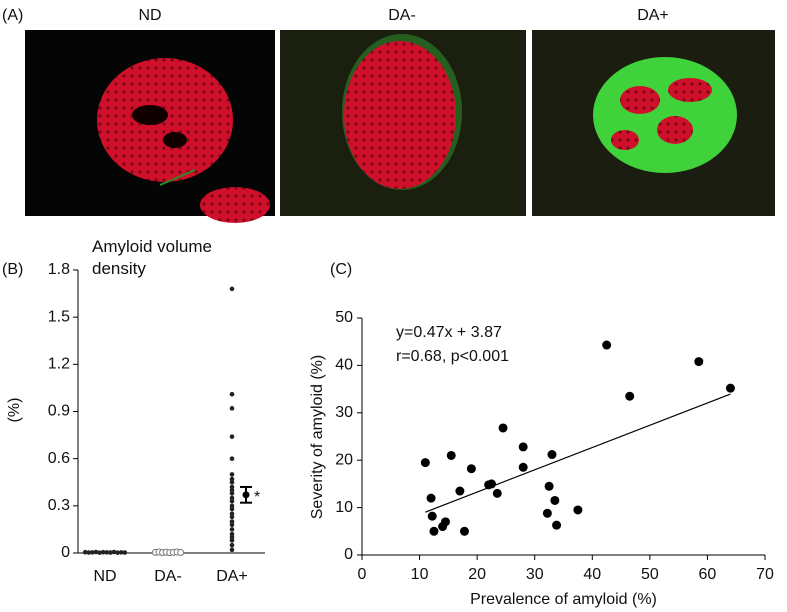 This screenshot has height=612, width=787. I want to click on y-axis-label: Severity of amyloid (%), so click(317, 437).